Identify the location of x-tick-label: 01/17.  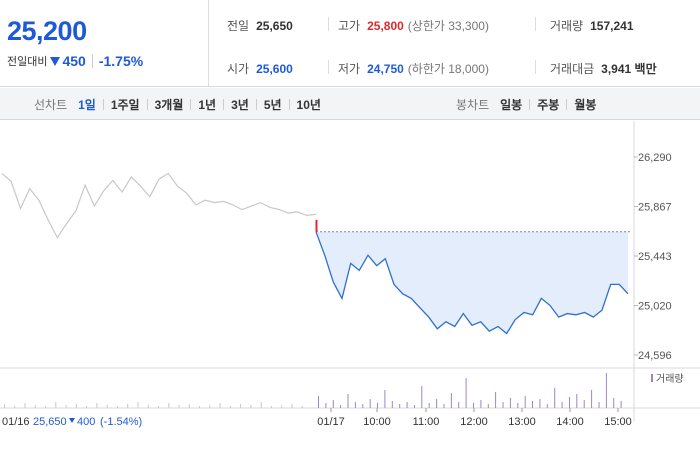
(331, 422).